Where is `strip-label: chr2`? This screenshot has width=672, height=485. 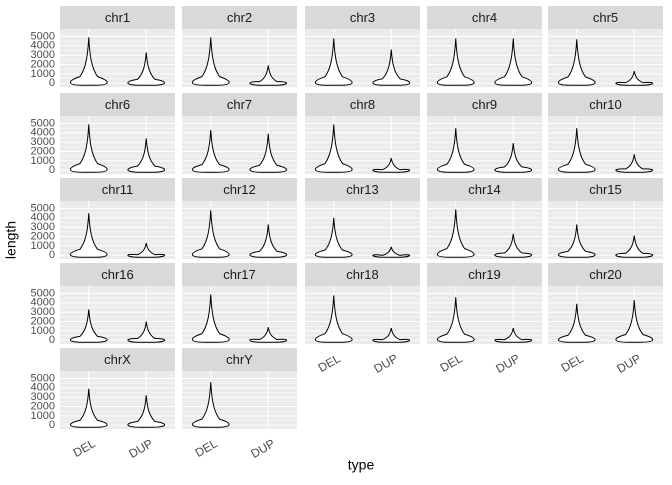
strip-label: chr2 is located at coordinates (239, 17).